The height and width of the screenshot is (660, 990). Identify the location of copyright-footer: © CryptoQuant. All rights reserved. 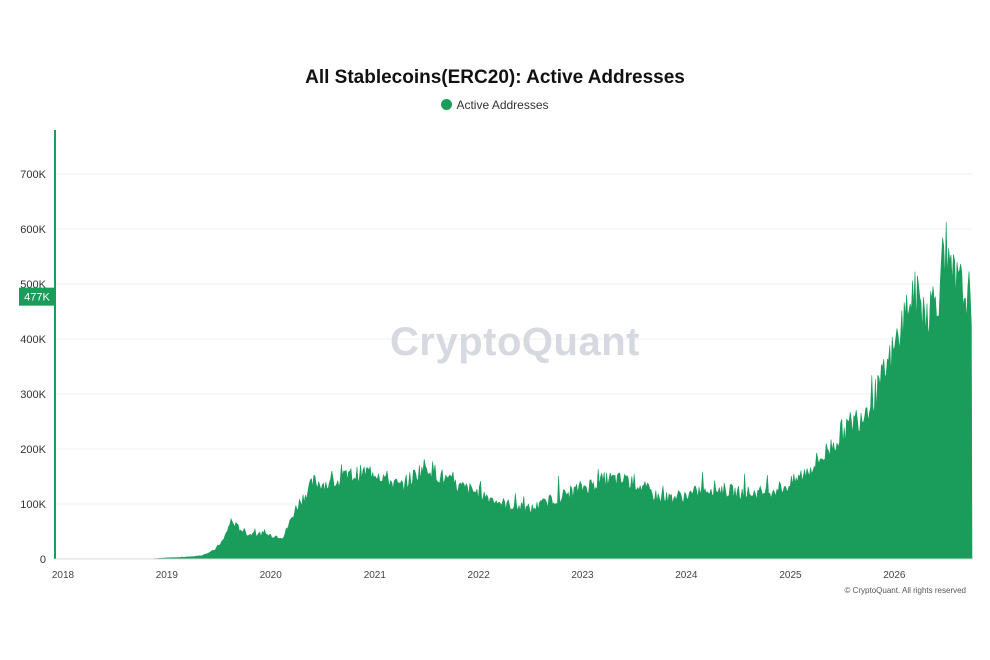
(905, 590).